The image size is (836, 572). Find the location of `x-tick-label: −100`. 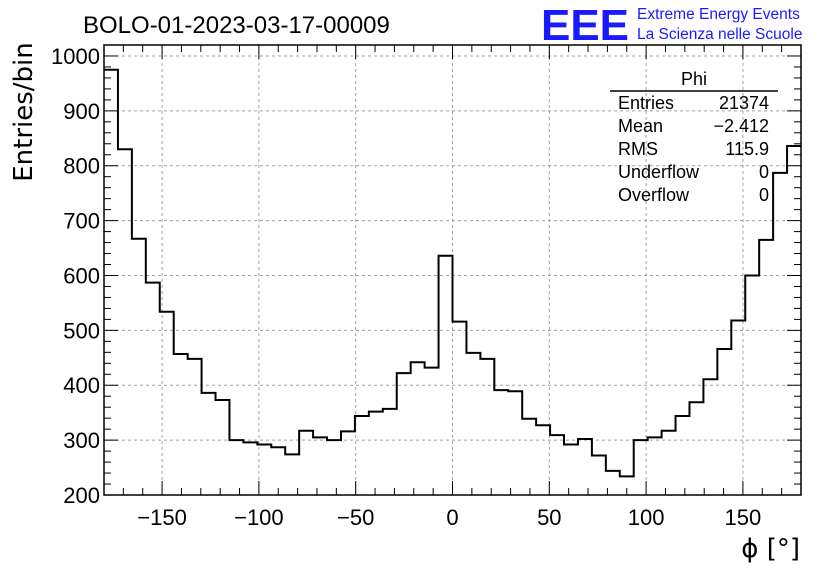

x-tick-label: −100 is located at coordinates (259, 517).